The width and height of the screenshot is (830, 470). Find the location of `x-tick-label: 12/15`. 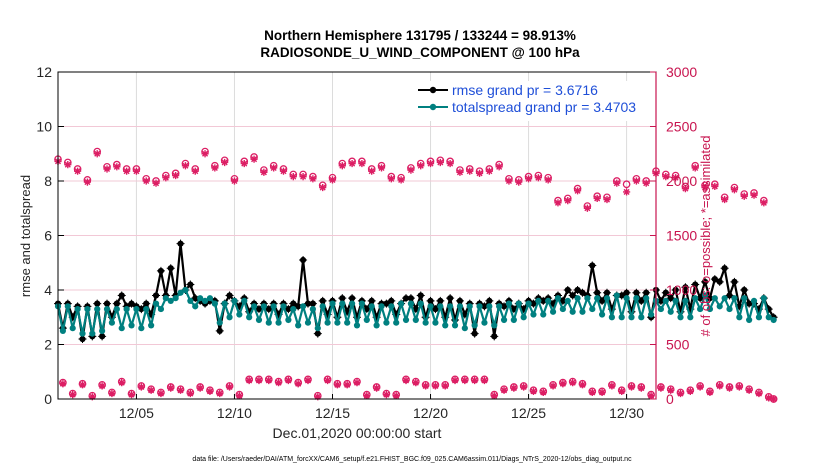

x-tick-label: 12/15 is located at coordinates (332, 413).